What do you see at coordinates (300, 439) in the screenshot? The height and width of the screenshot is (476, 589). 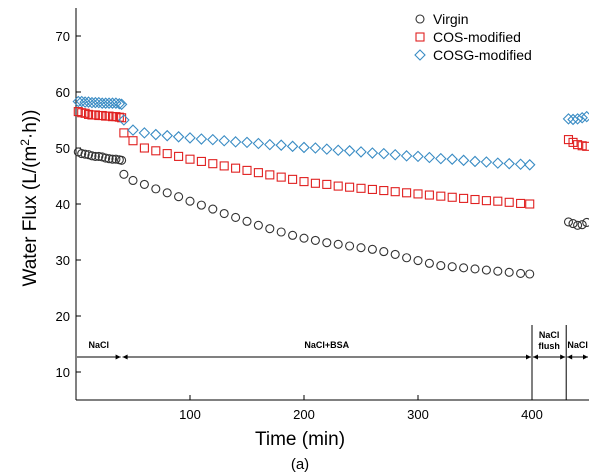 I see `x-axis-label: Time (min)` at bounding box center [300, 439].